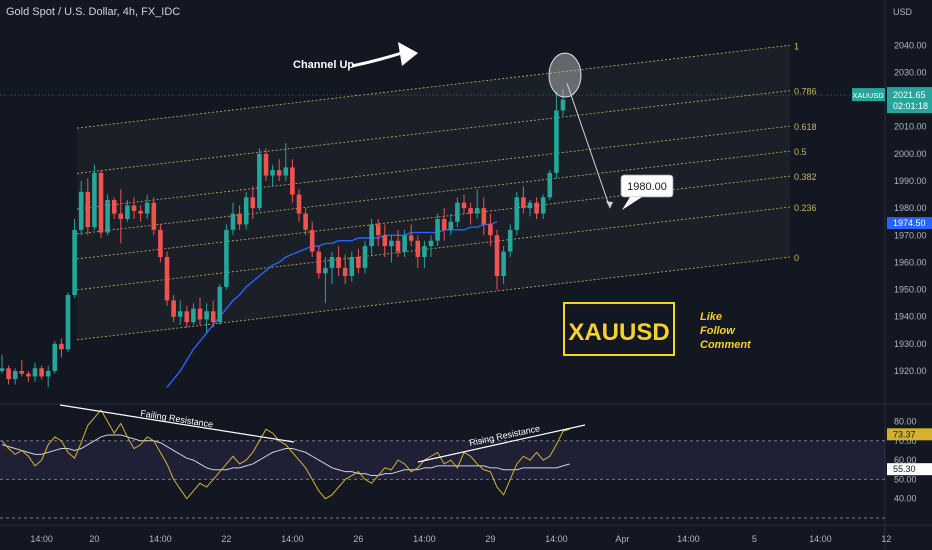 This screenshot has height=550, width=932. What do you see at coordinates (909, 223) in the screenshot?
I see `ma-price-value: 1974.50` at bounding box center [909, 223].